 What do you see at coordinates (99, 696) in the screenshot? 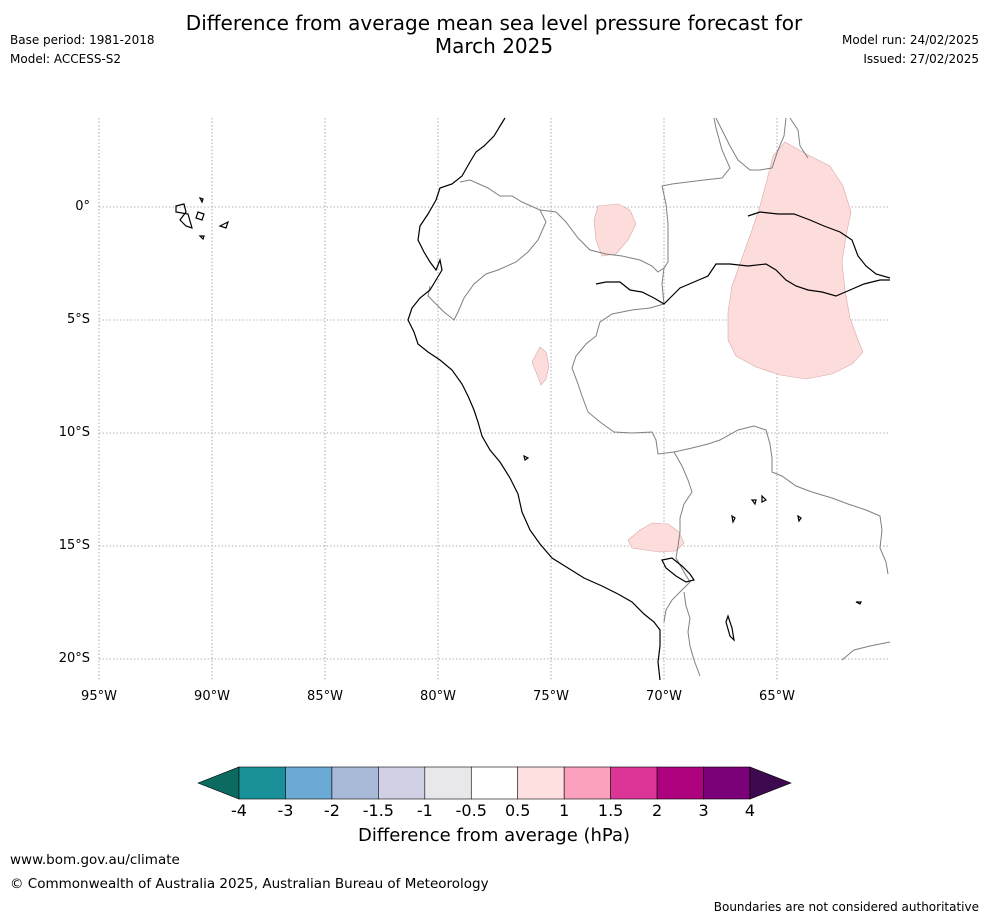
I see `lon-label-95w: 95°W` at bounding box center [99, 696].